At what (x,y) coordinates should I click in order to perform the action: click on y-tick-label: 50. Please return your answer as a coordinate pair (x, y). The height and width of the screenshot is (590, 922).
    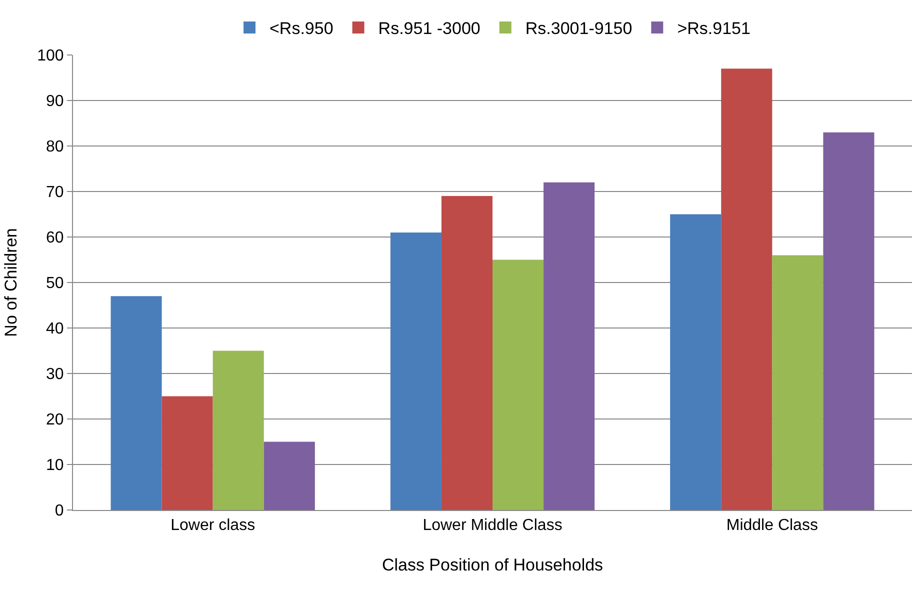
    Looking at the image, I should click on (55, 283).